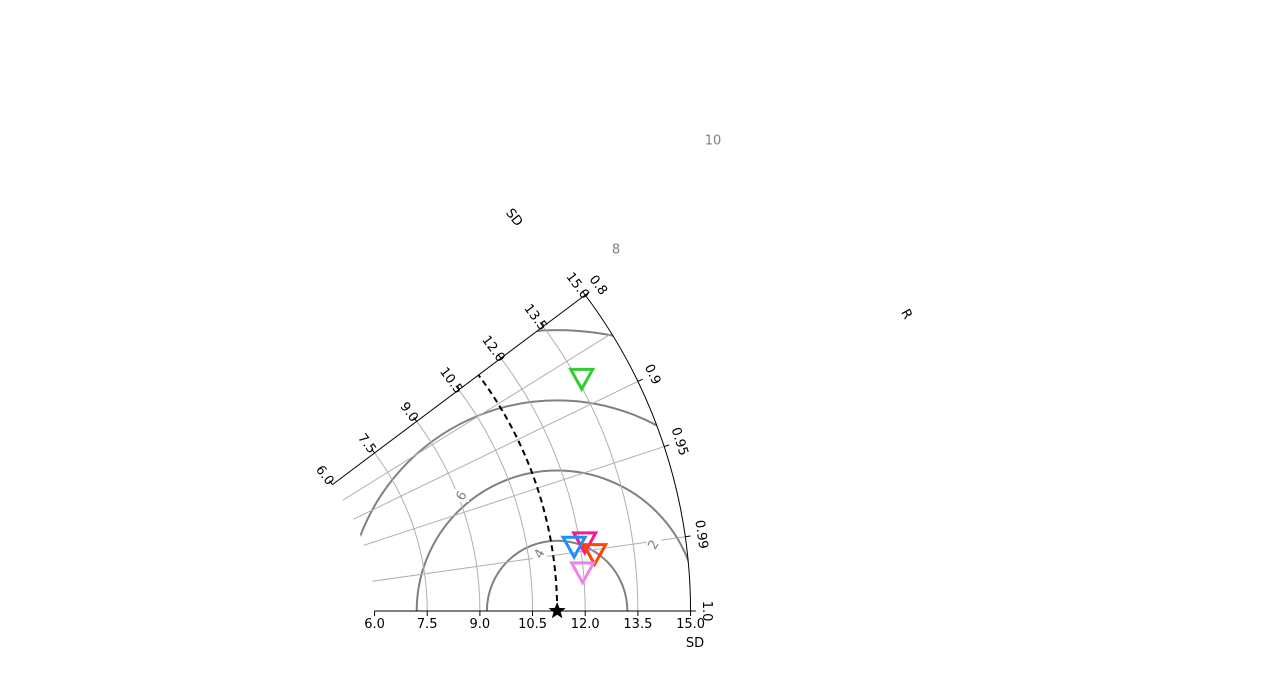 Image resolution: width=1280 pixels, height=692 pixels. What do you see at coordinates (543, 484) in the screenshot?
I see `sd-grid-arc-12.0` at bounding box center [543, 484].